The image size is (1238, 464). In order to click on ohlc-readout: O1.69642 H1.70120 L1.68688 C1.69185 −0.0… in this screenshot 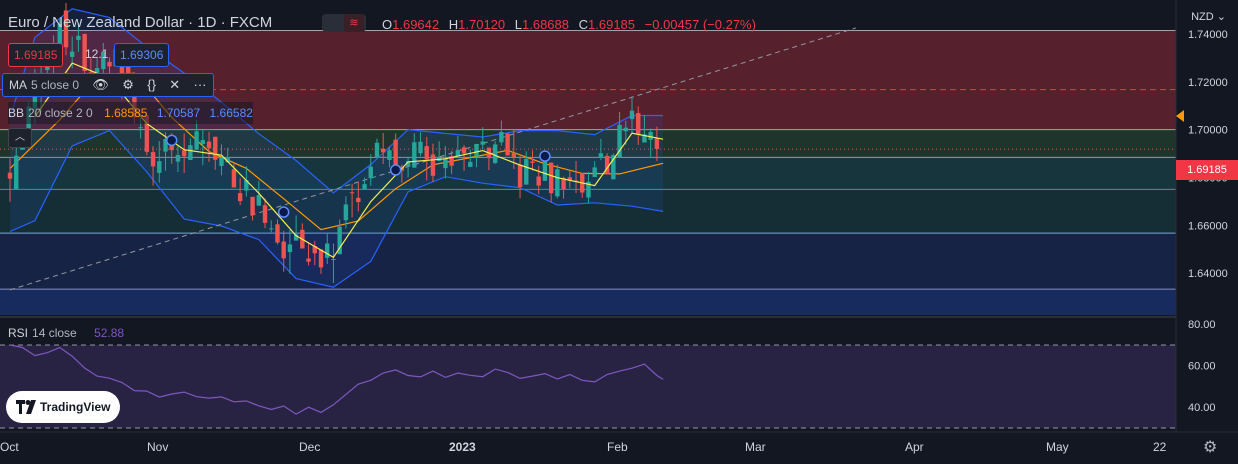, I will do `click(572, 24)`.